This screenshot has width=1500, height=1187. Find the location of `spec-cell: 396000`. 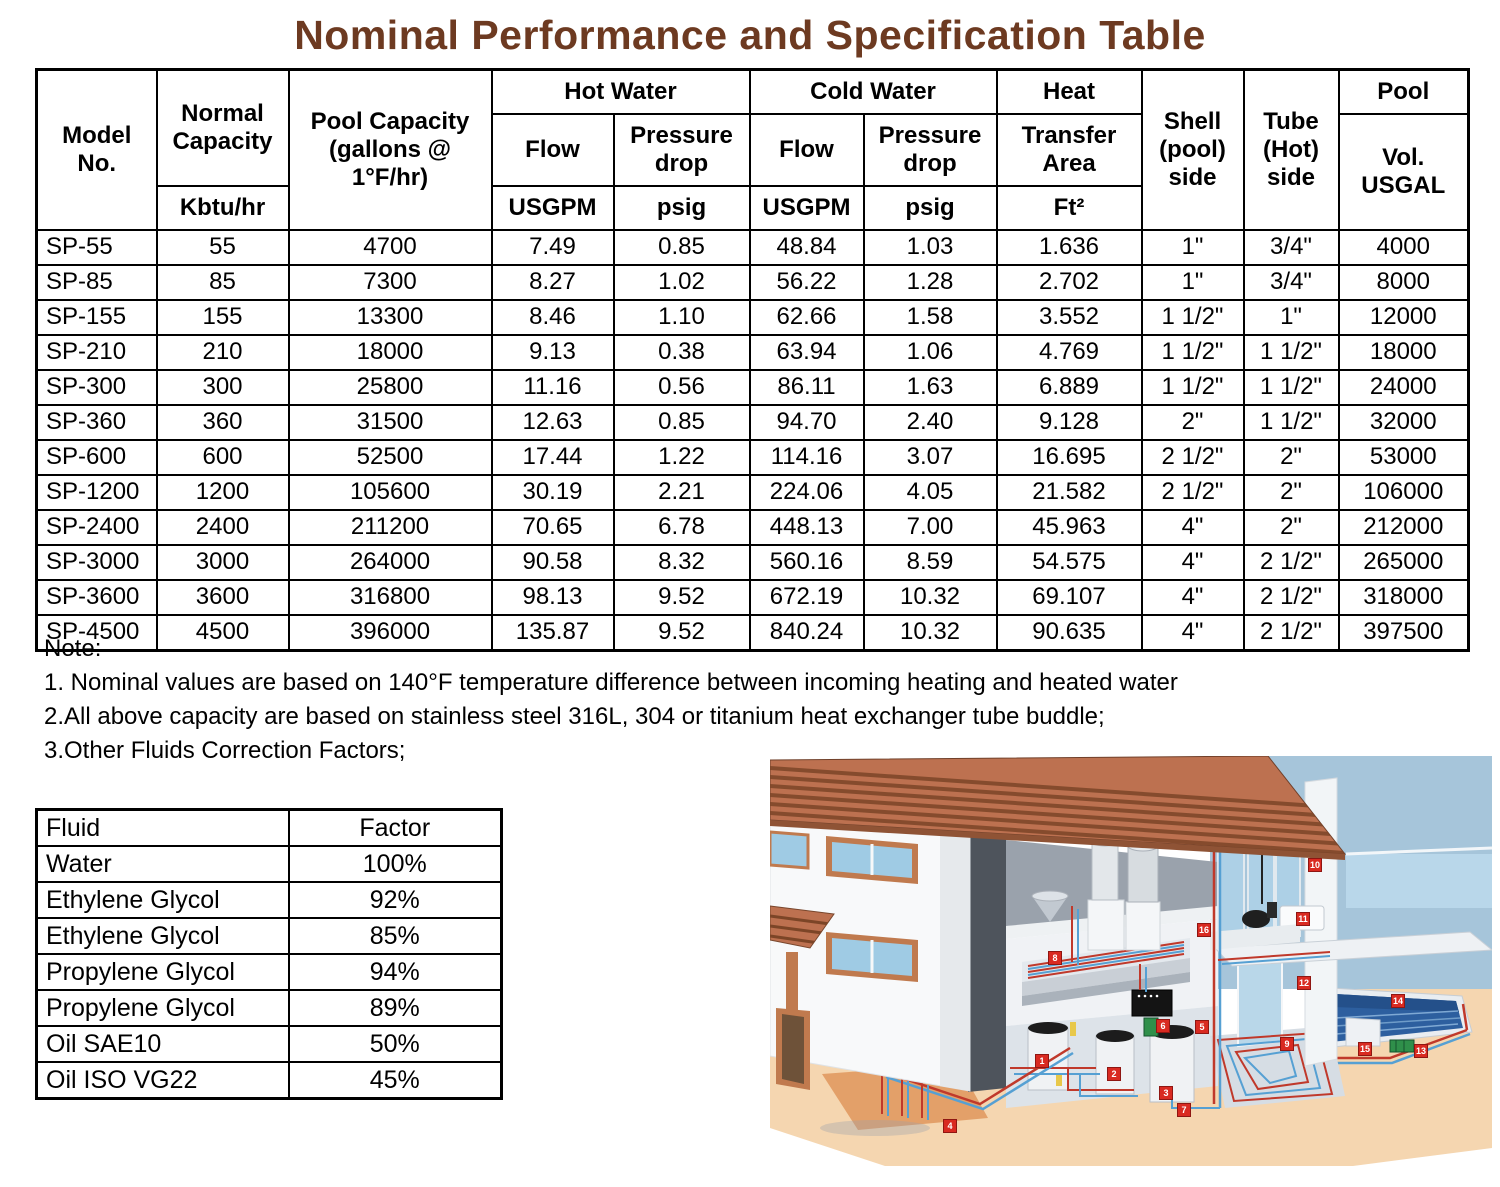

spec-cell: 396000 is located at coordinates (390, 632).